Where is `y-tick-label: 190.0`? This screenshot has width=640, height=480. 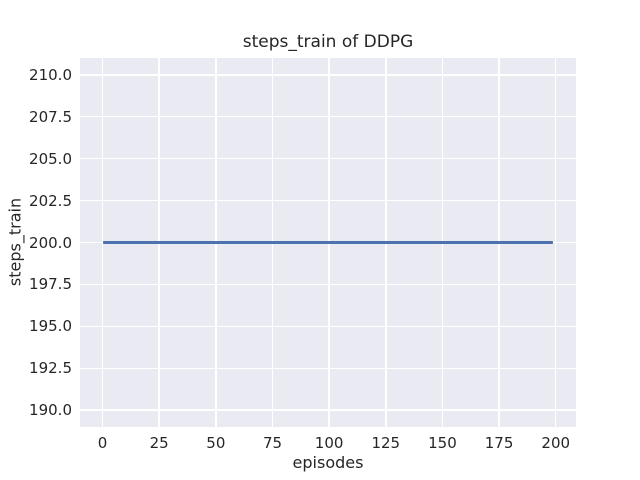 y-tick-label: 190.0 is located at coordinates (50, 410).